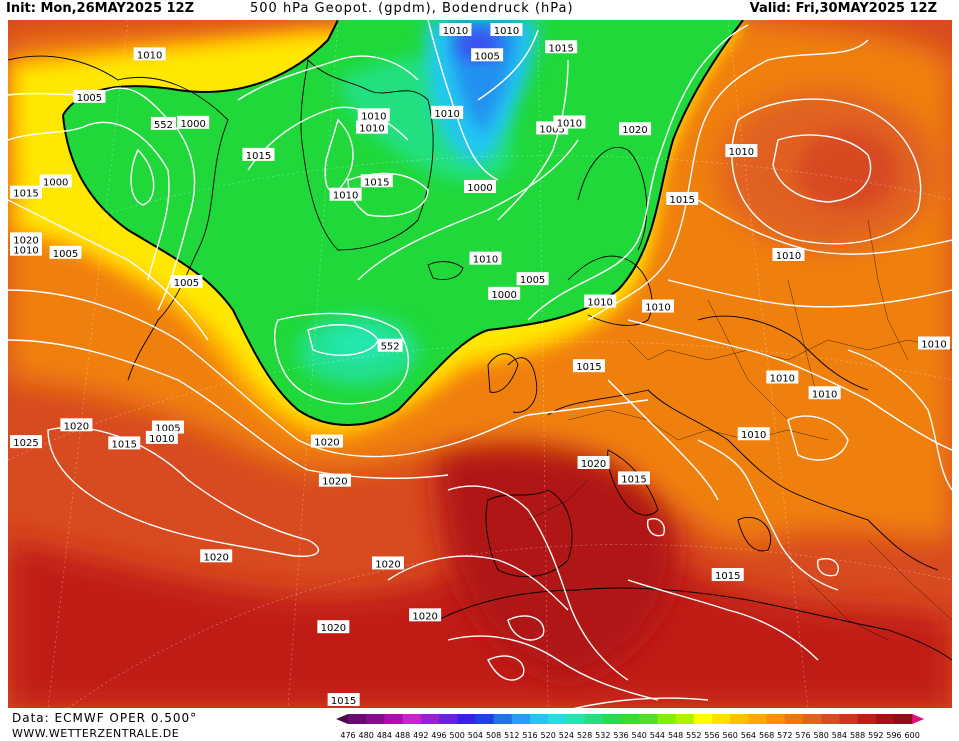  I want to click on init-time: Init: Mon,26MAY2025 12Z, so click(100, 8).